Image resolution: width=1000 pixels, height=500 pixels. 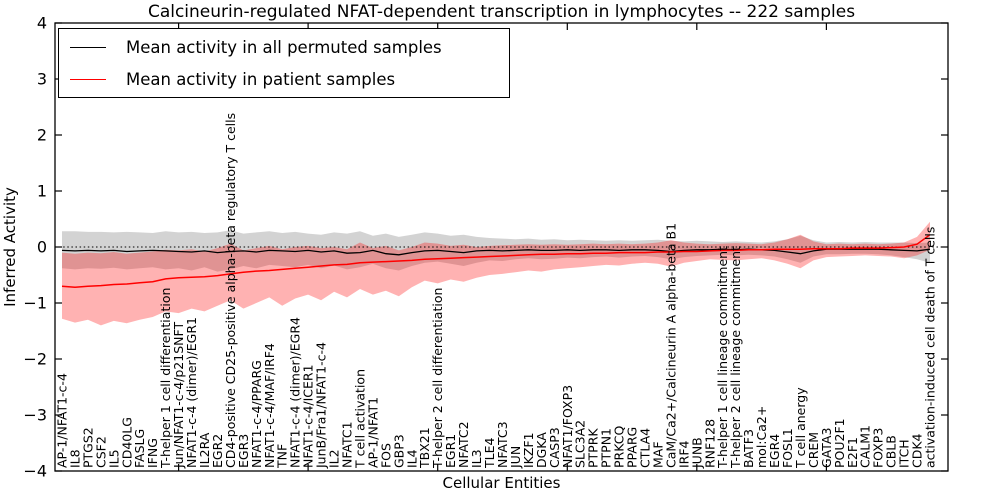 What do you see at coordinates (35, 303) in the screenshot?
I see `svg-text: −1` at bounding box center [35, 303].